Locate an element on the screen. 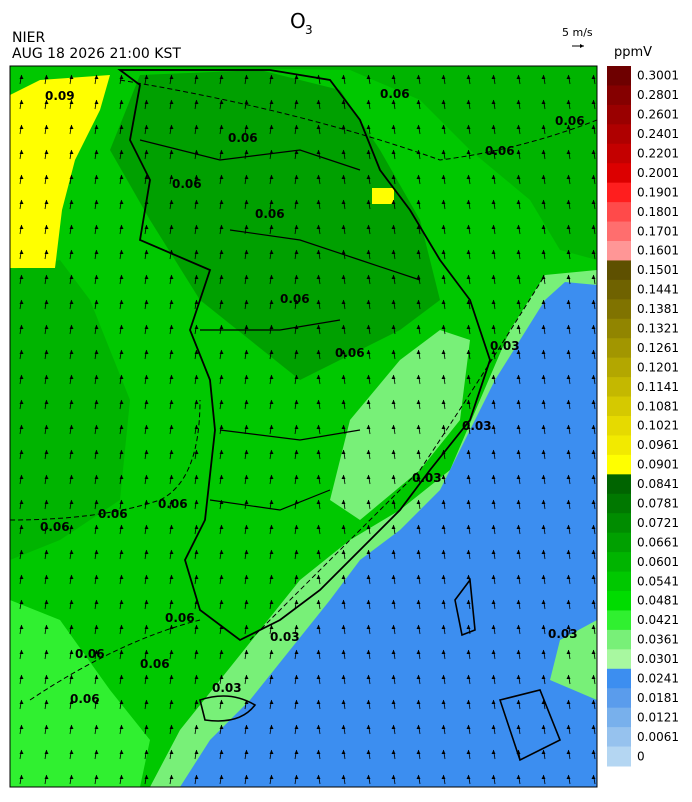 The height and width of the screenshot is (802, 692). colorbar-label: 0.2801 is located at coordinates (658, 95).